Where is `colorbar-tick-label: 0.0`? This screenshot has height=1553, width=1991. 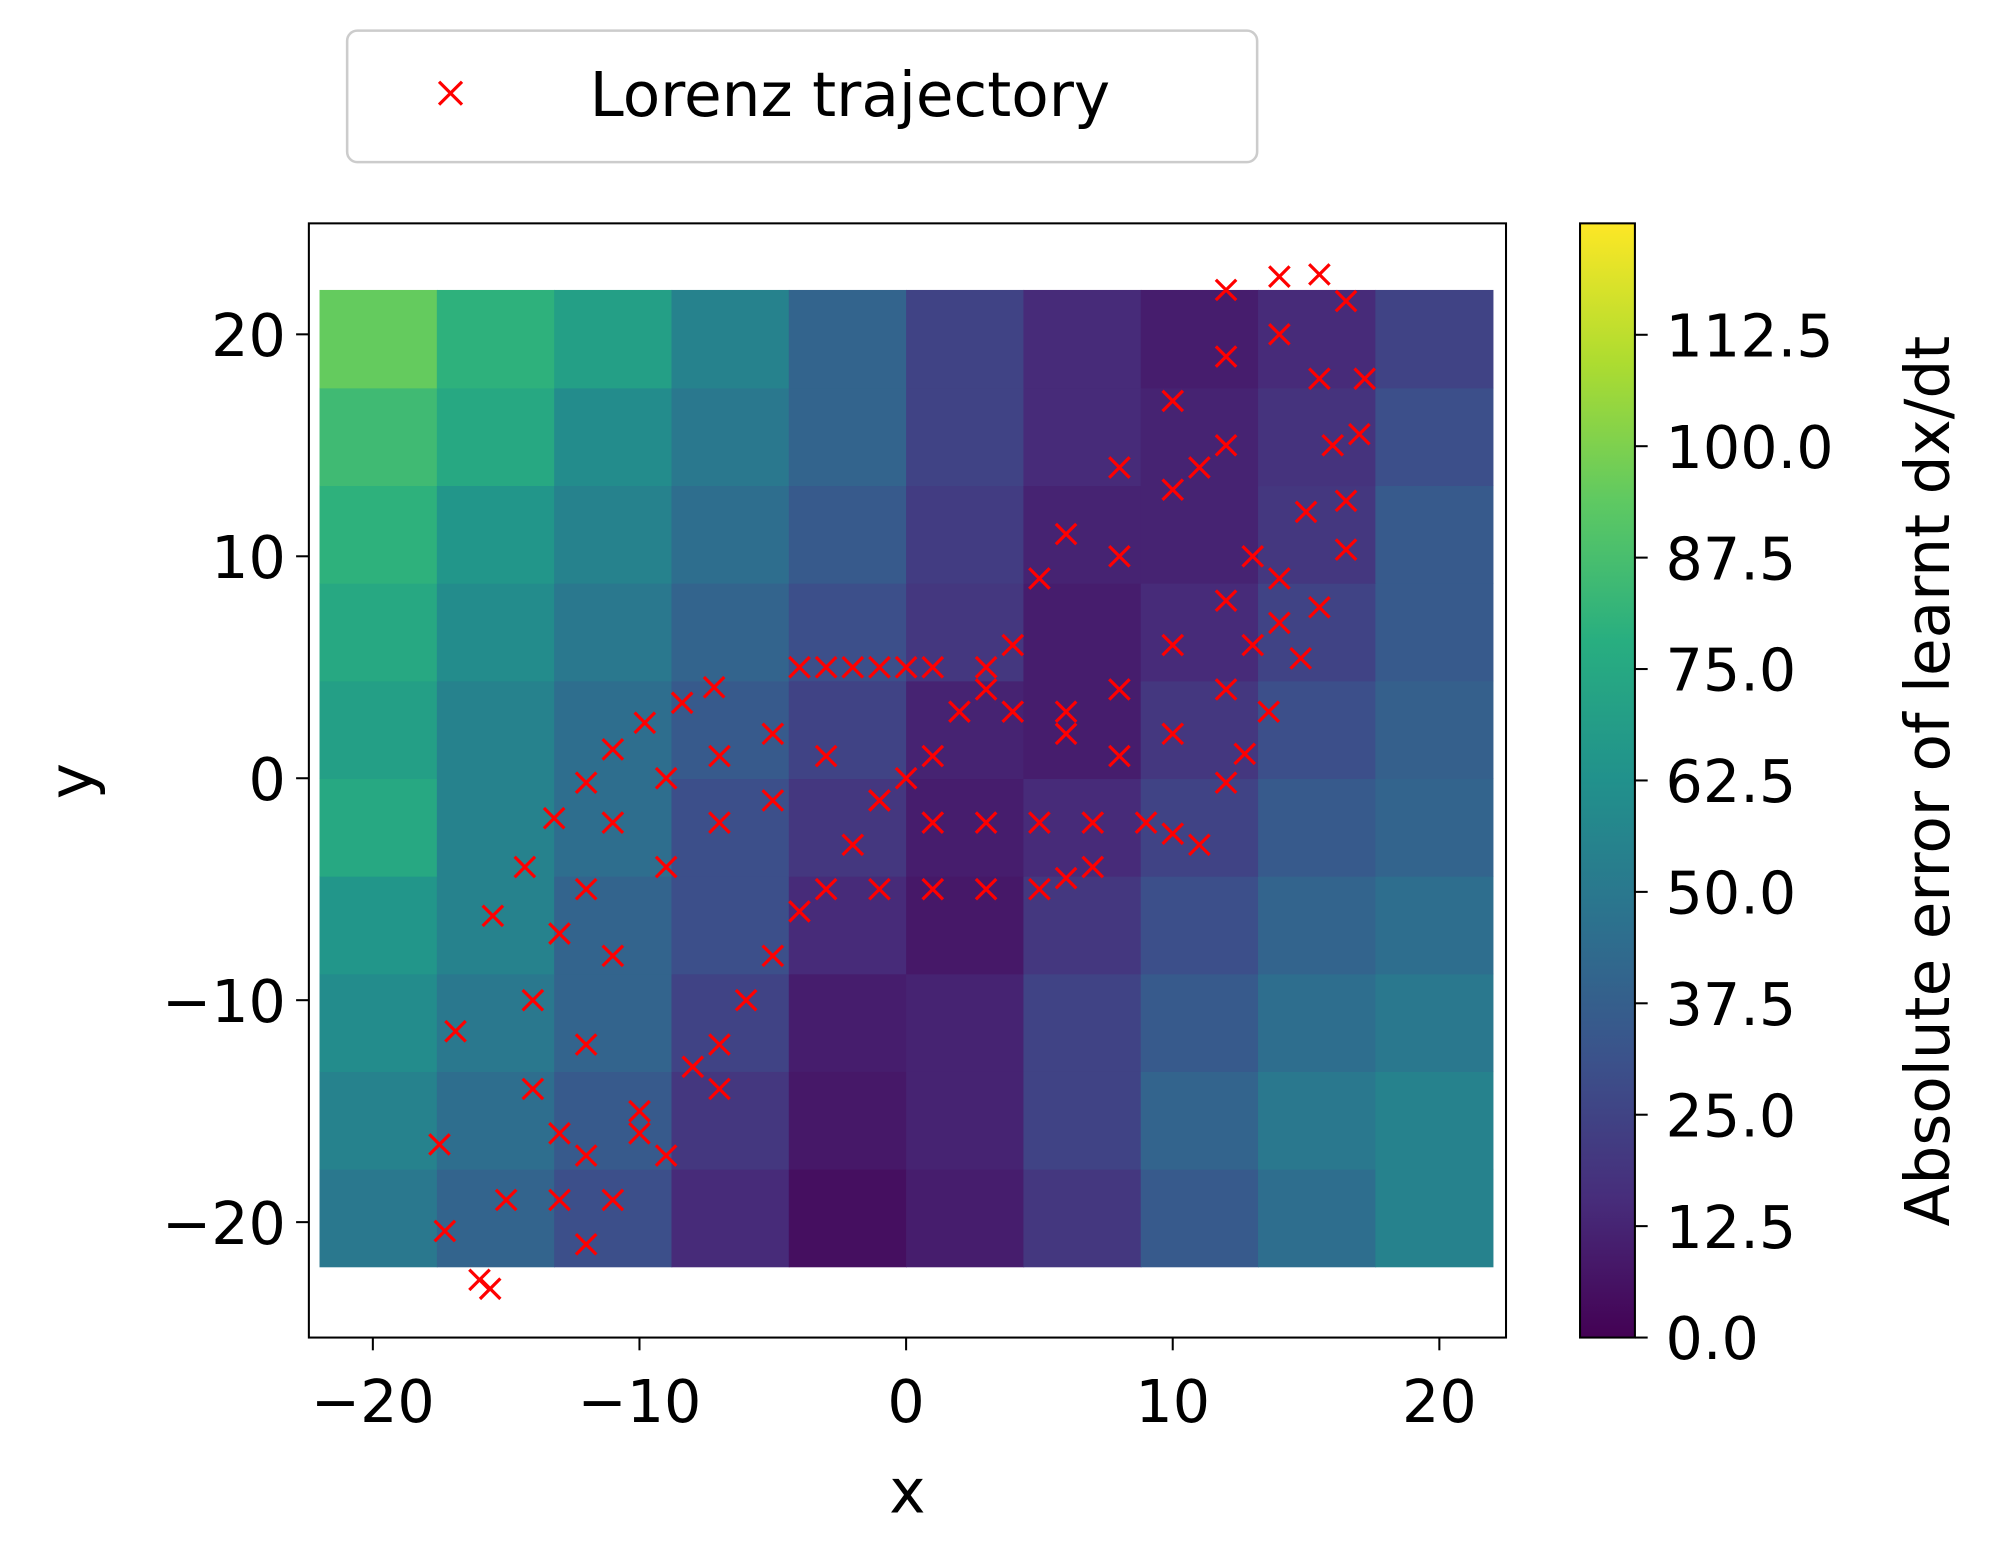 colorbar-tick-label: 0.0 is located at coordinates (1712, 1339).